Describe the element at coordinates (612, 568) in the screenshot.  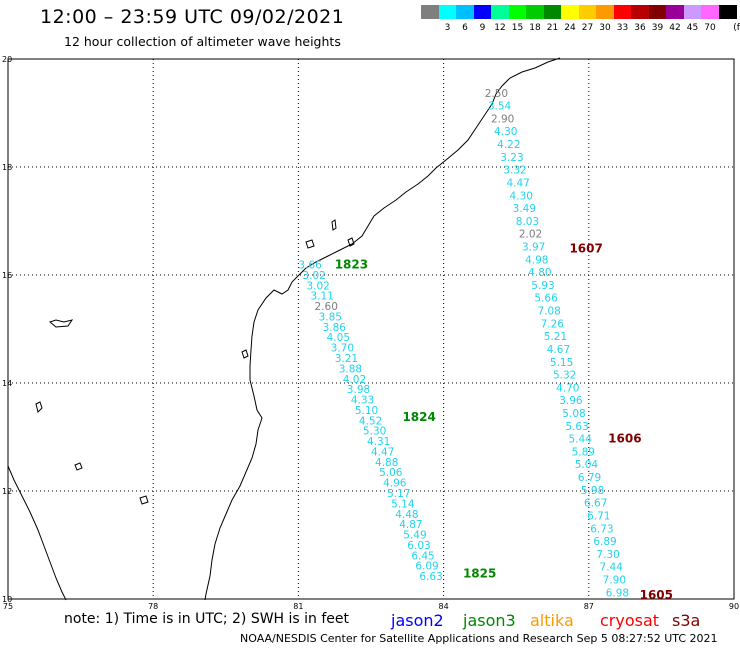
I see `wave-height-label: 7.44` at that location.